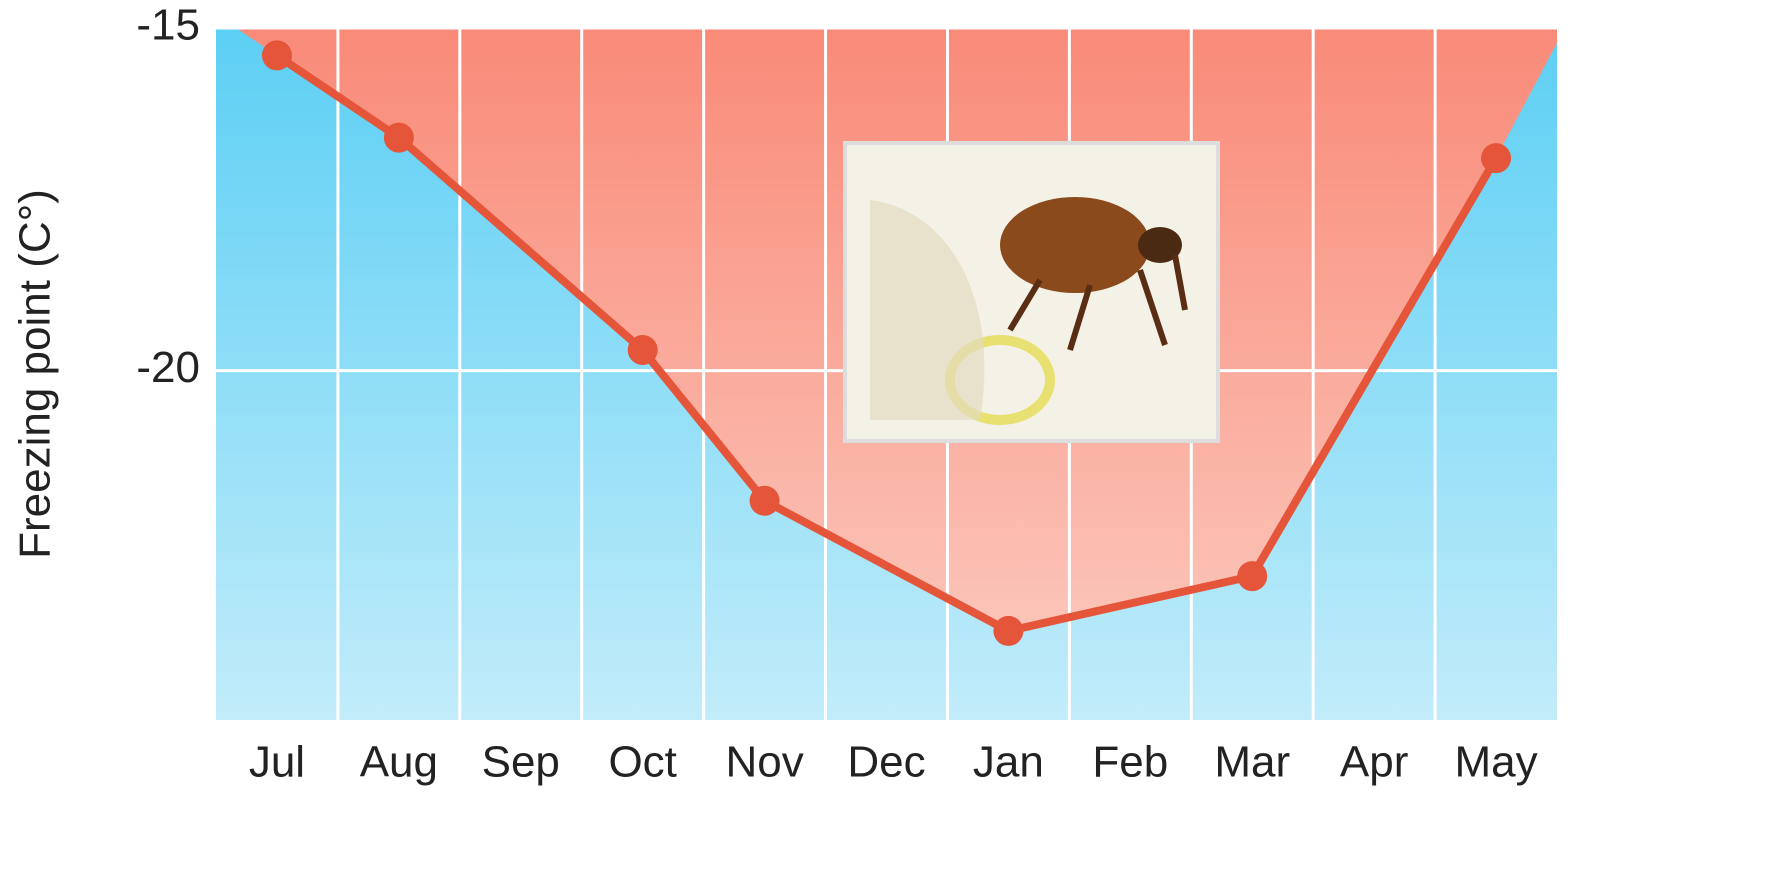 The image size is (1767, 893). What do you see at coordinates (168, 367) in the screenshot?
I see `y-tick-label: -20` at bounding box center [168, 367].